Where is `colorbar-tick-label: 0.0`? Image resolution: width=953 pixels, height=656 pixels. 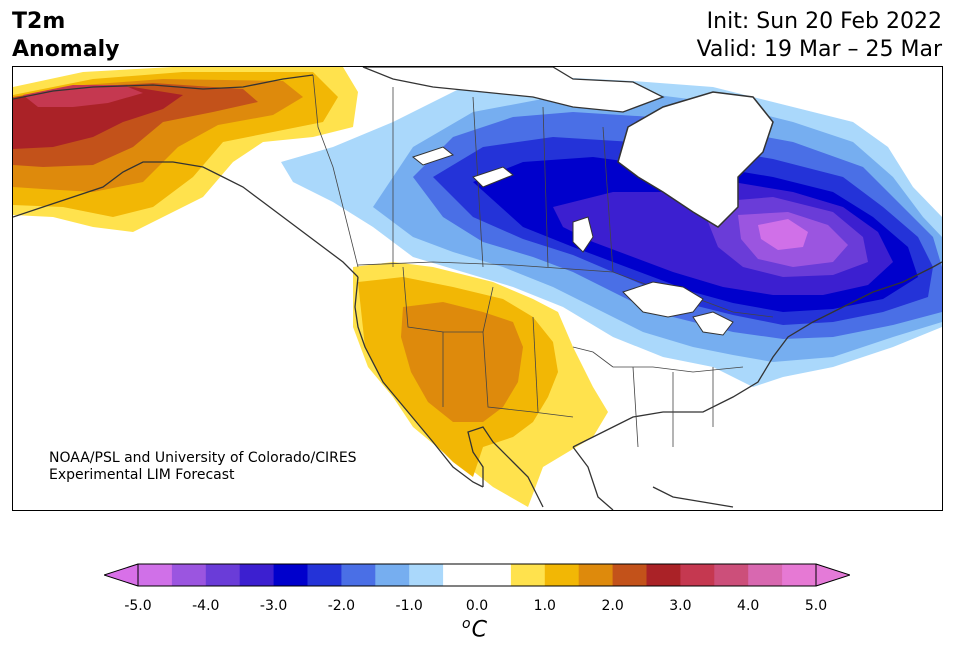
colorbar-tick-label: 0.0 is located at coordinates (477, 606).